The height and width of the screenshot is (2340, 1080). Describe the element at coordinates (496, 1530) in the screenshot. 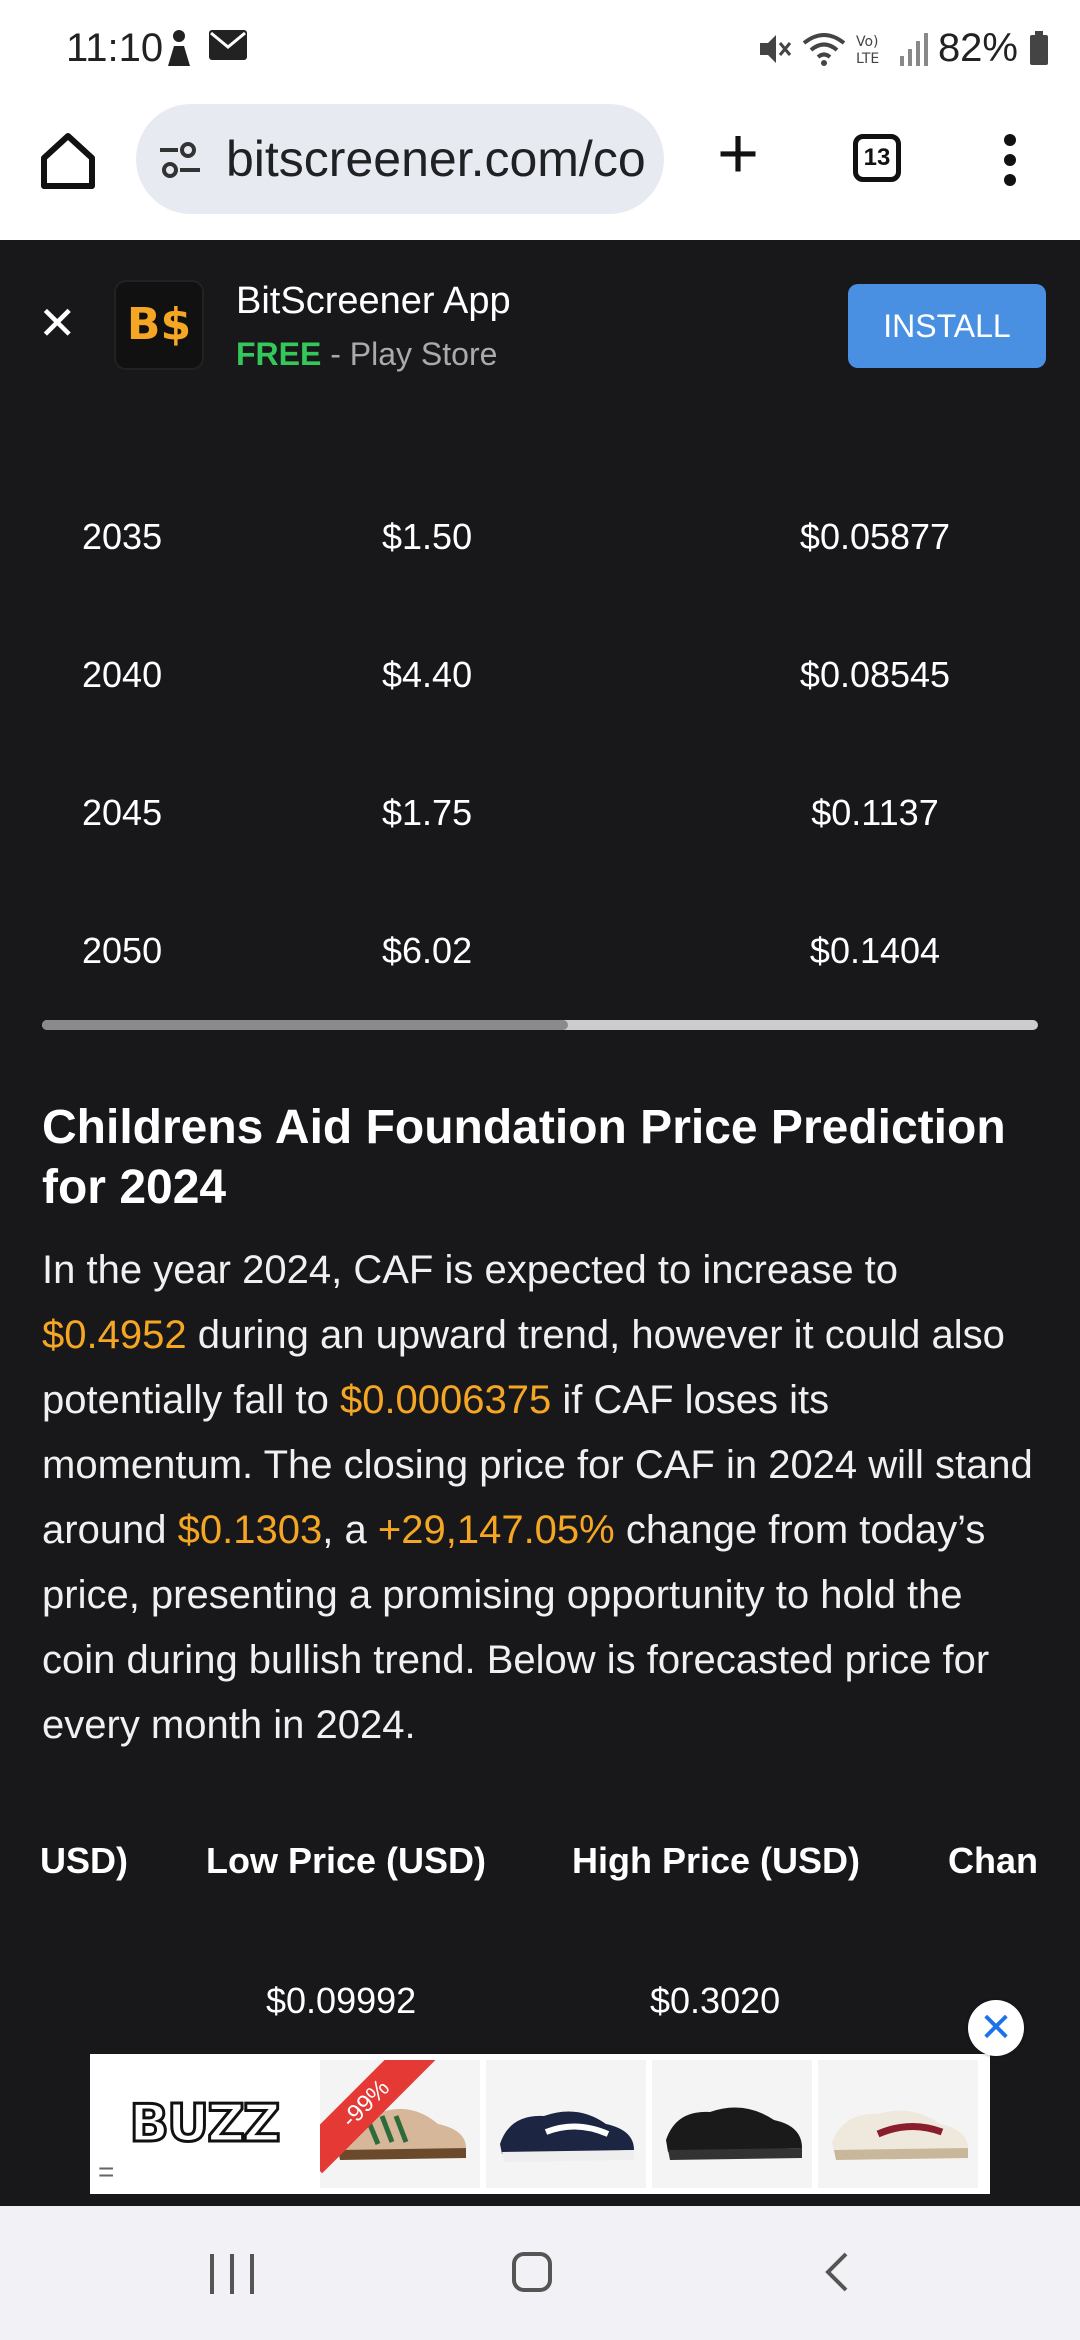

I see `change-percent-value: +29,147.05%` at that location.